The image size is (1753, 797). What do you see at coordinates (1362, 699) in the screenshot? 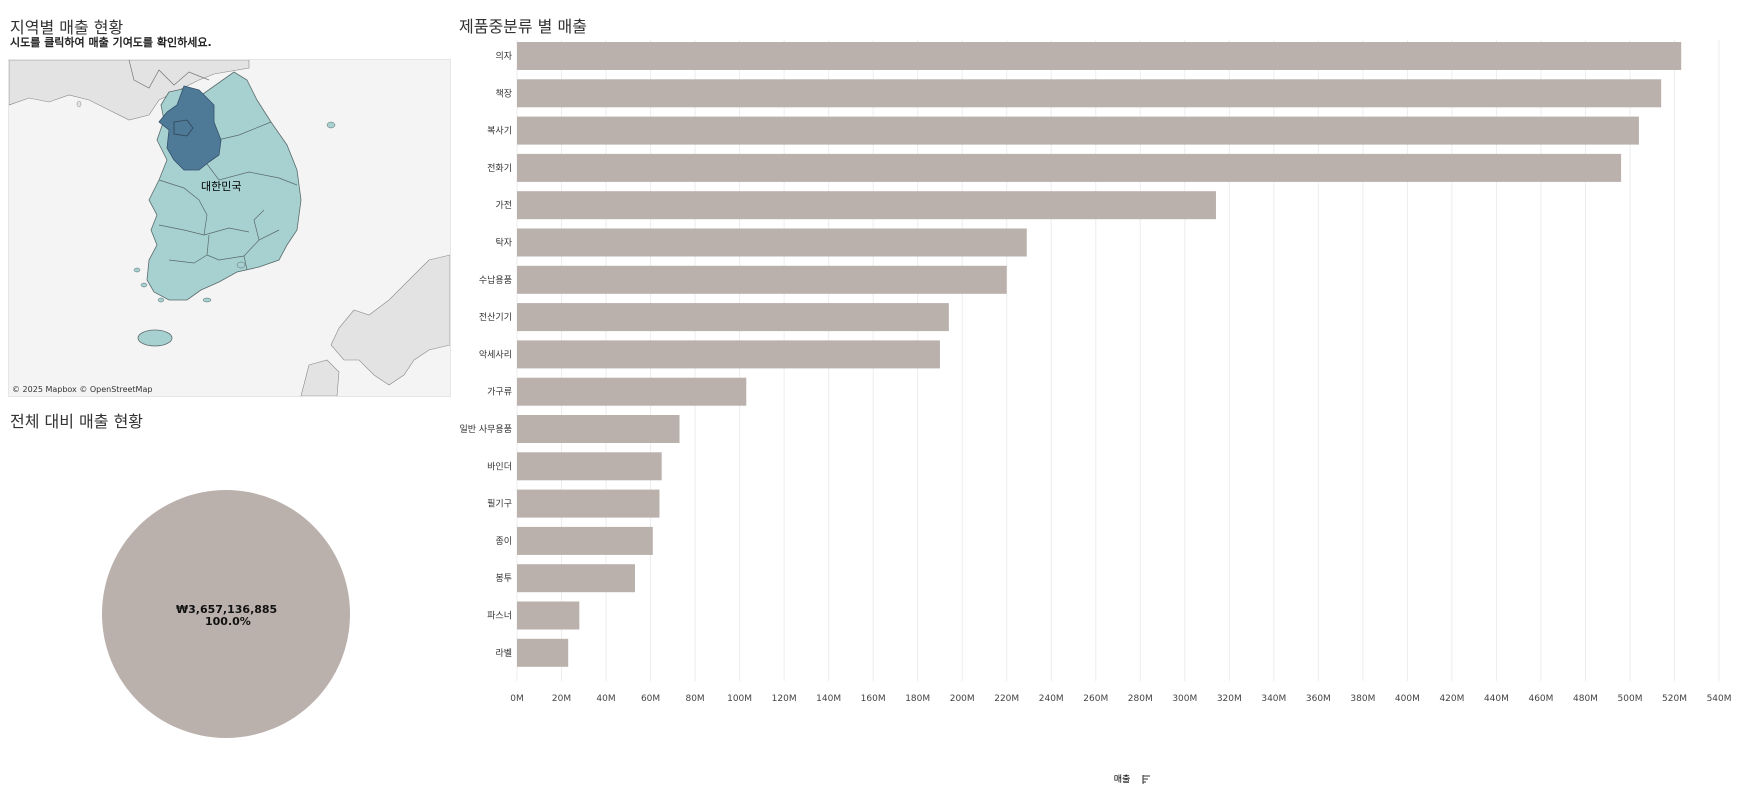
I see `x-tick-label: 380M` at bounding box center [1362, 699].